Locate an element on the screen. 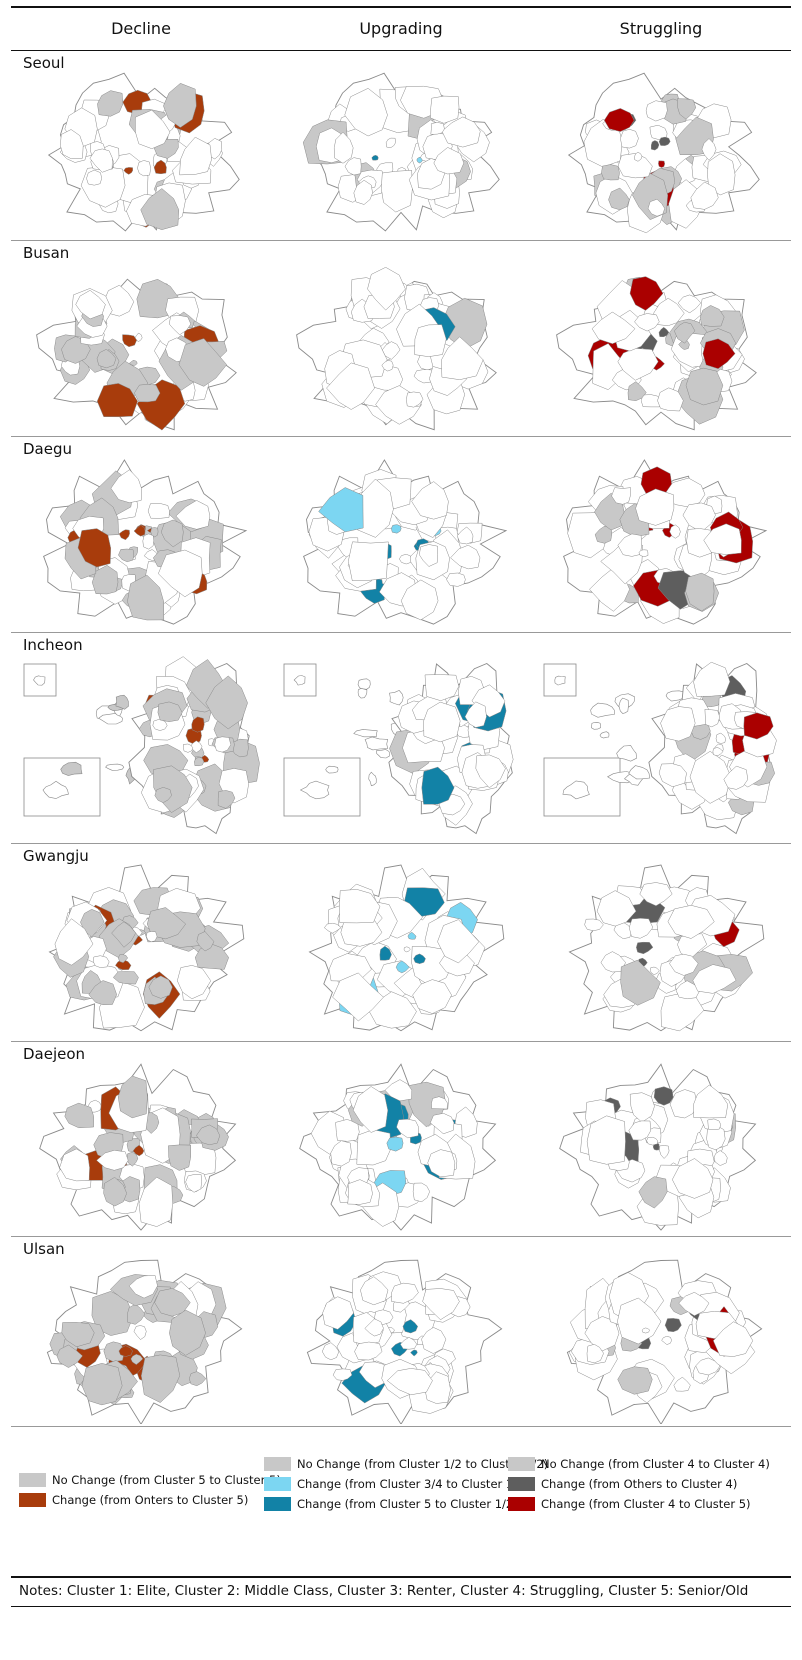 This screenshot has width=802, height=1660. map-daegu-decline is located at coordinates (145, 542).